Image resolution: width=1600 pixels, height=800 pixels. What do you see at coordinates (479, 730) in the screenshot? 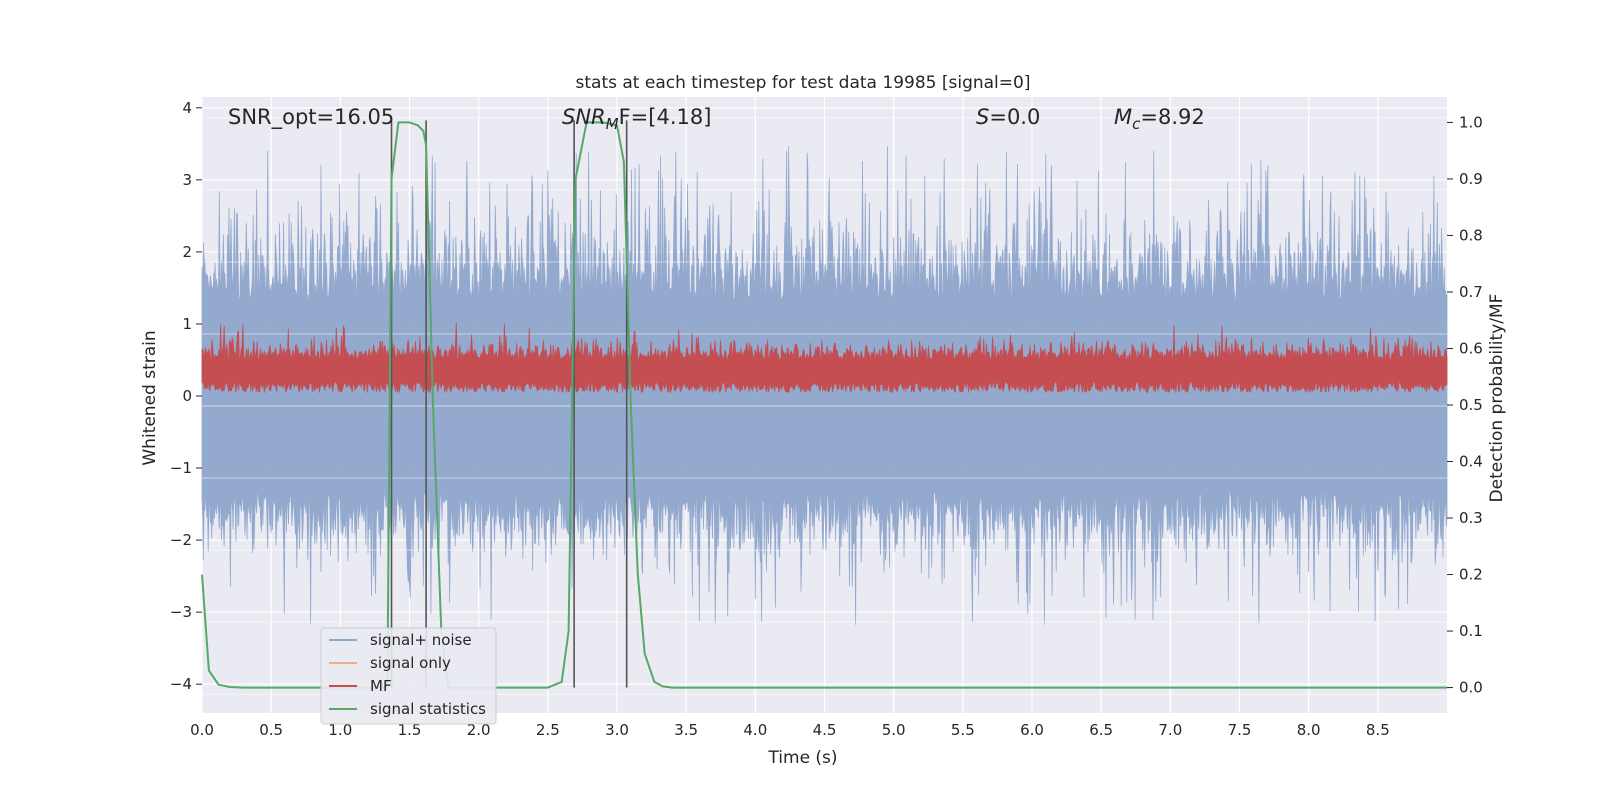
I see `x-tick-label: 2.0` at bounding box center [479, 730].